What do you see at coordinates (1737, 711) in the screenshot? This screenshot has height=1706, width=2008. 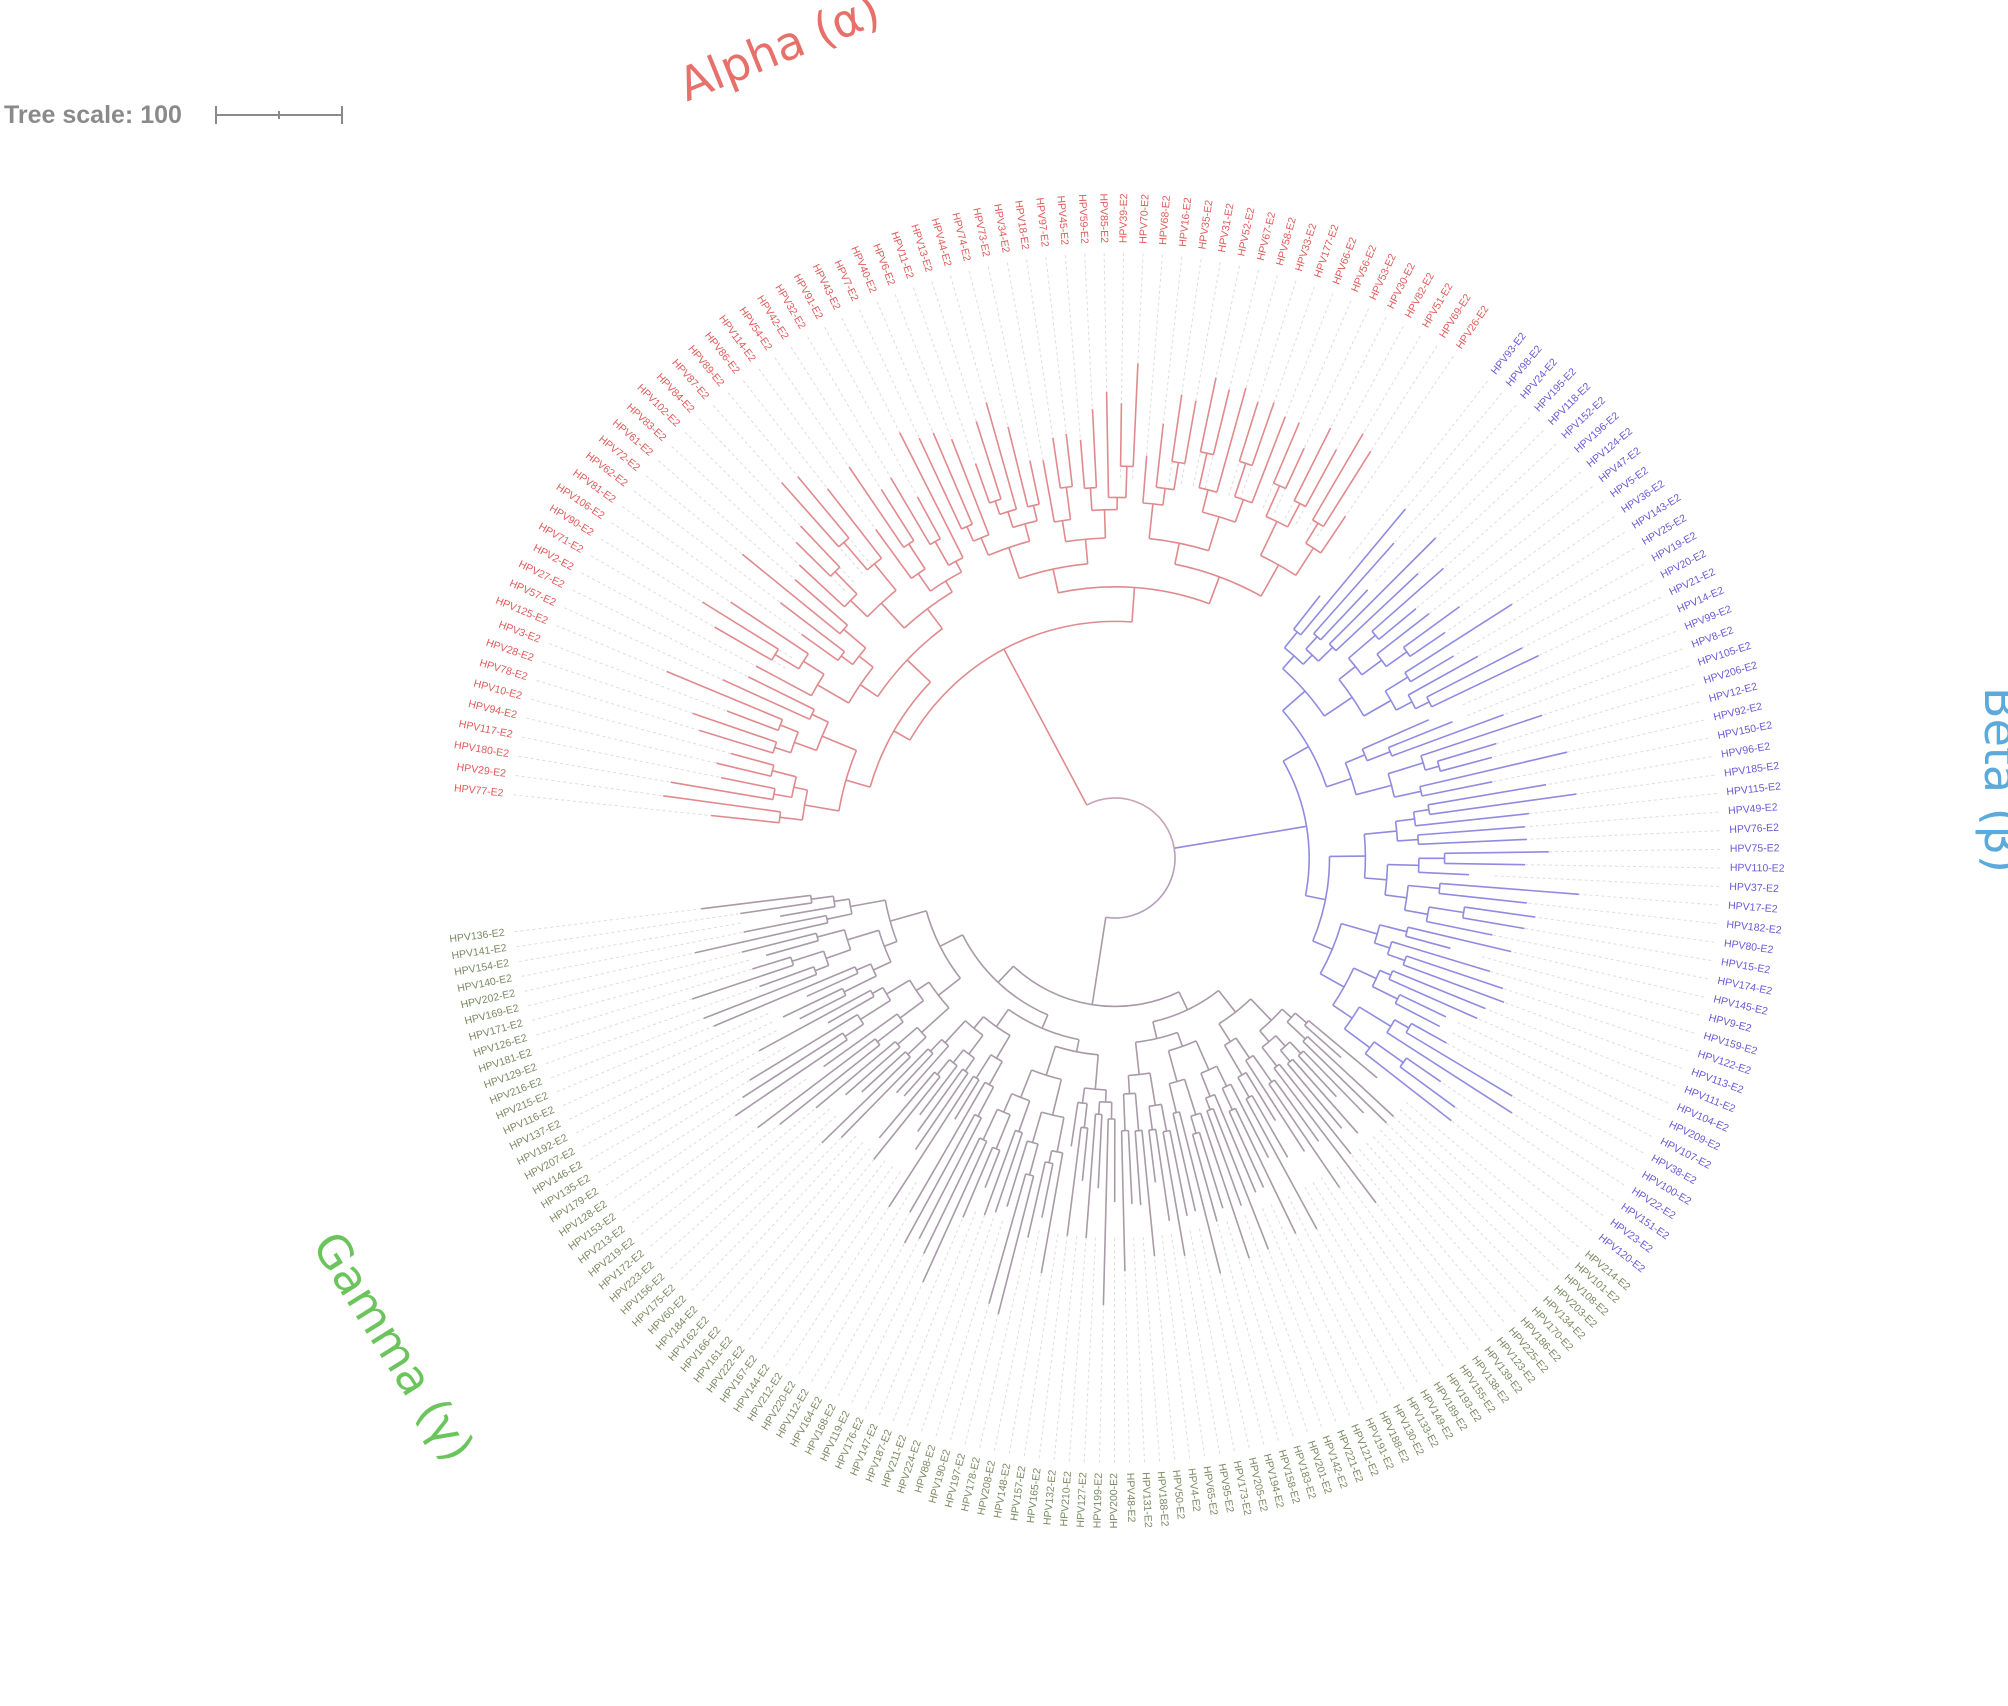 I see `leaf-label: HPV92-E2` at bounding box center [1737, 711].